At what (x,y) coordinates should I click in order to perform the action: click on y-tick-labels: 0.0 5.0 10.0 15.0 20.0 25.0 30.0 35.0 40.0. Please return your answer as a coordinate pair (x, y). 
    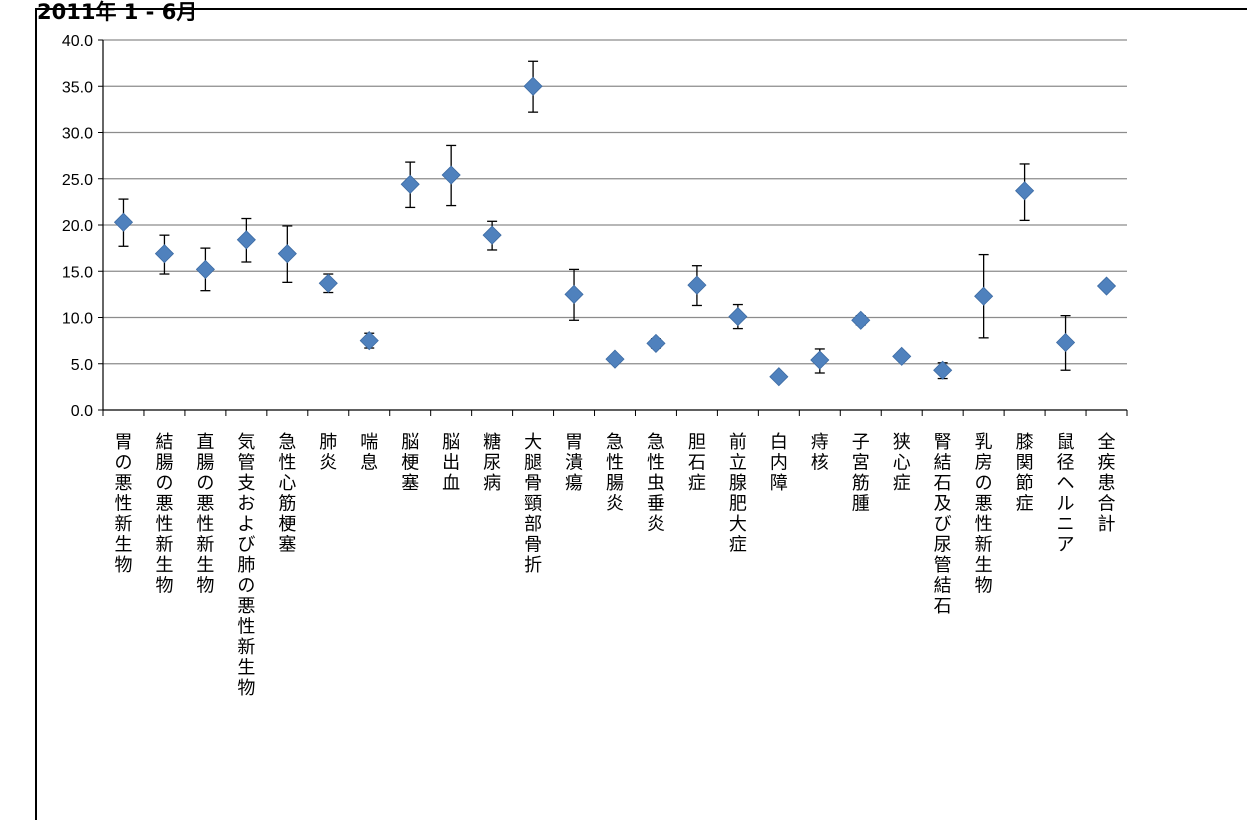
    Looking at the image, I should click on (77, 226).